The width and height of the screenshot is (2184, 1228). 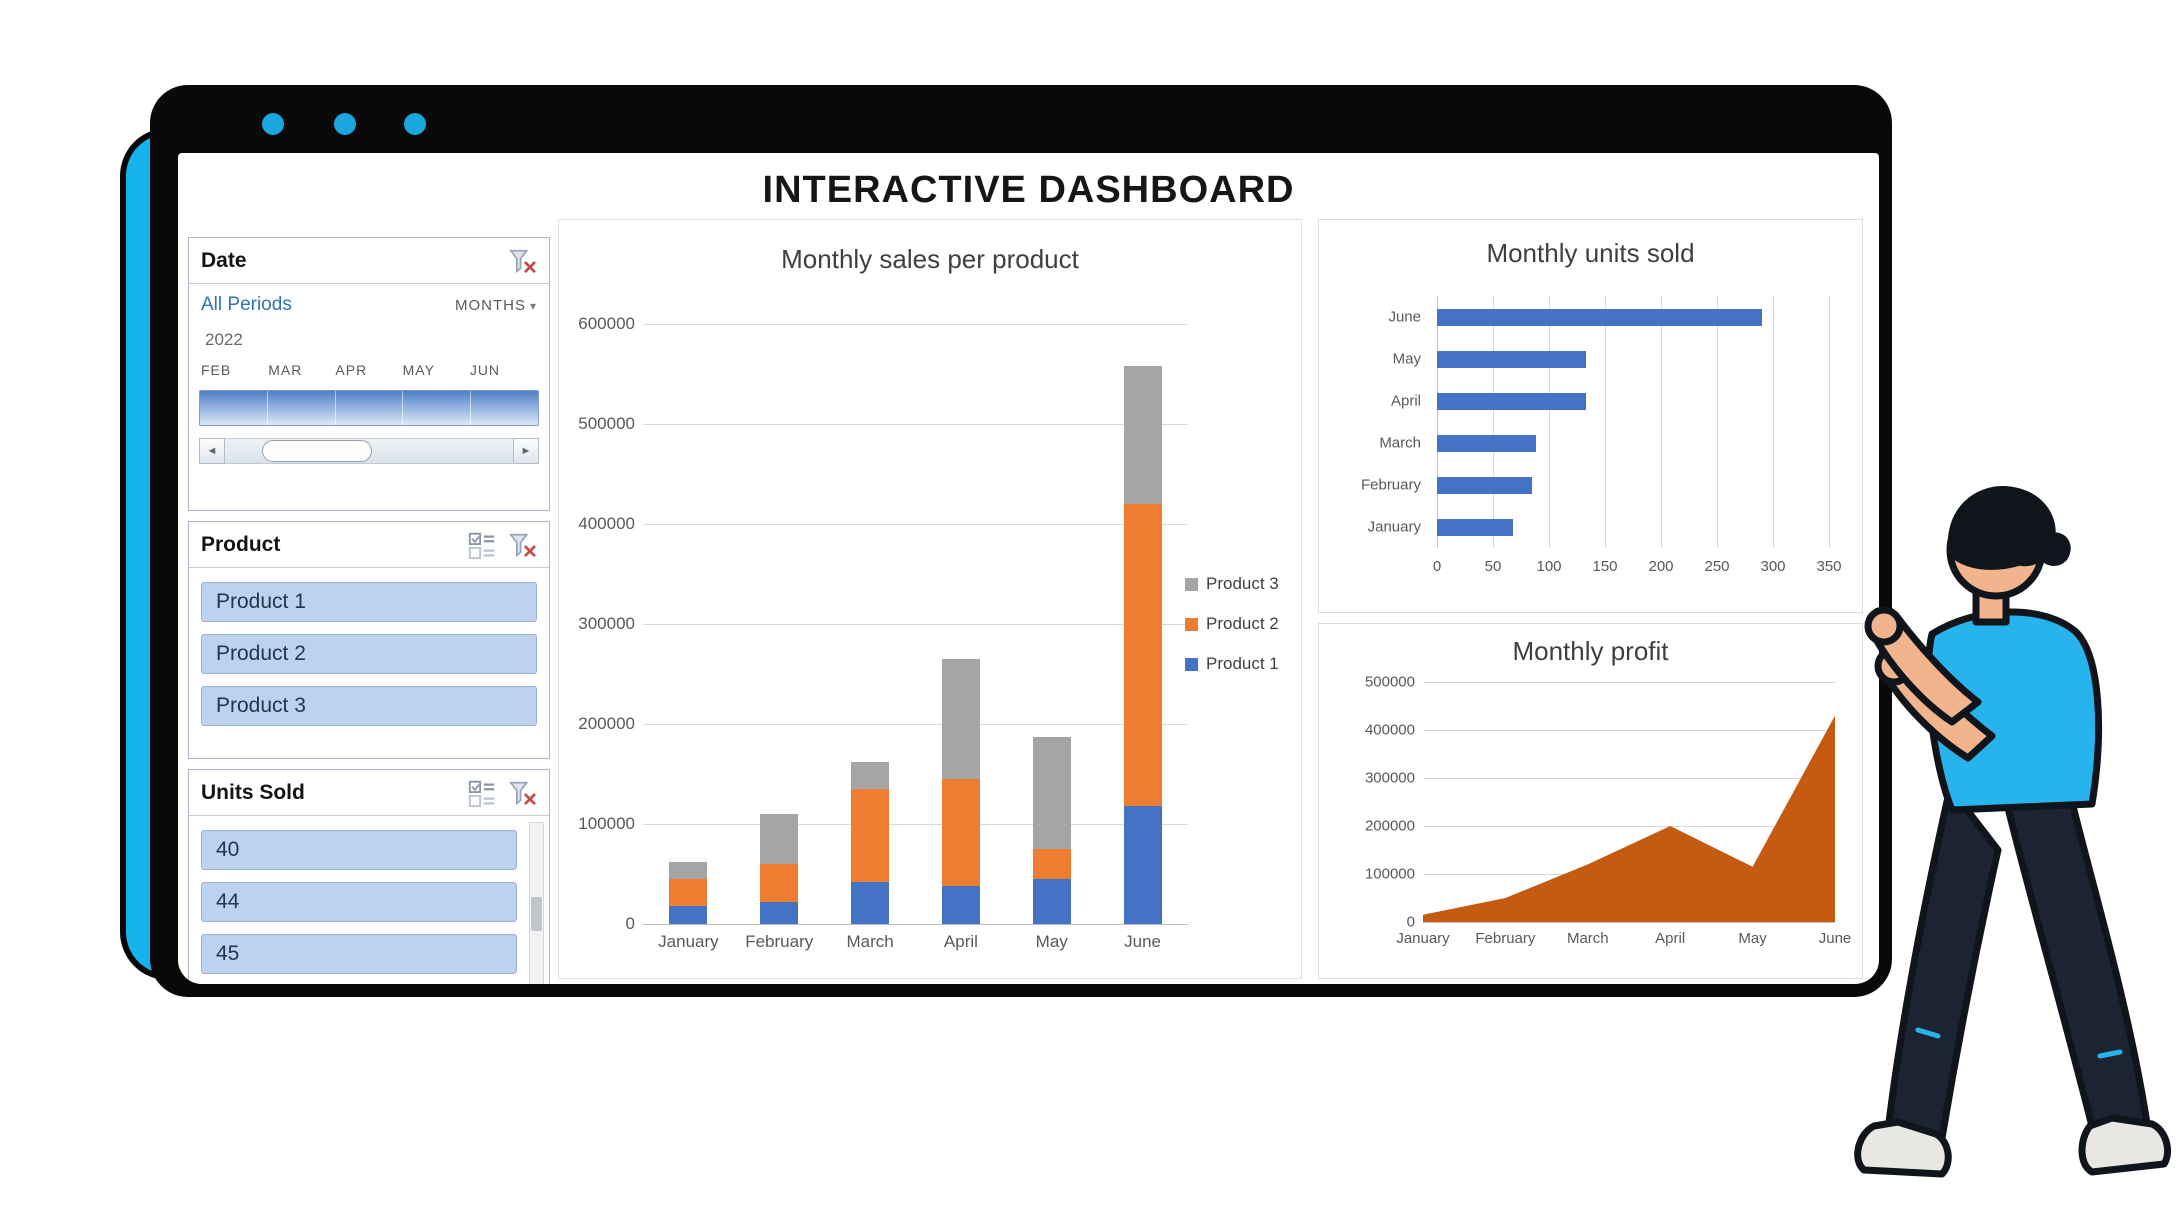 What do you see at coordinates (1437, 566) in the screenshot?
I see `x-tick-label: 0` at bounding box center [1437, 566].